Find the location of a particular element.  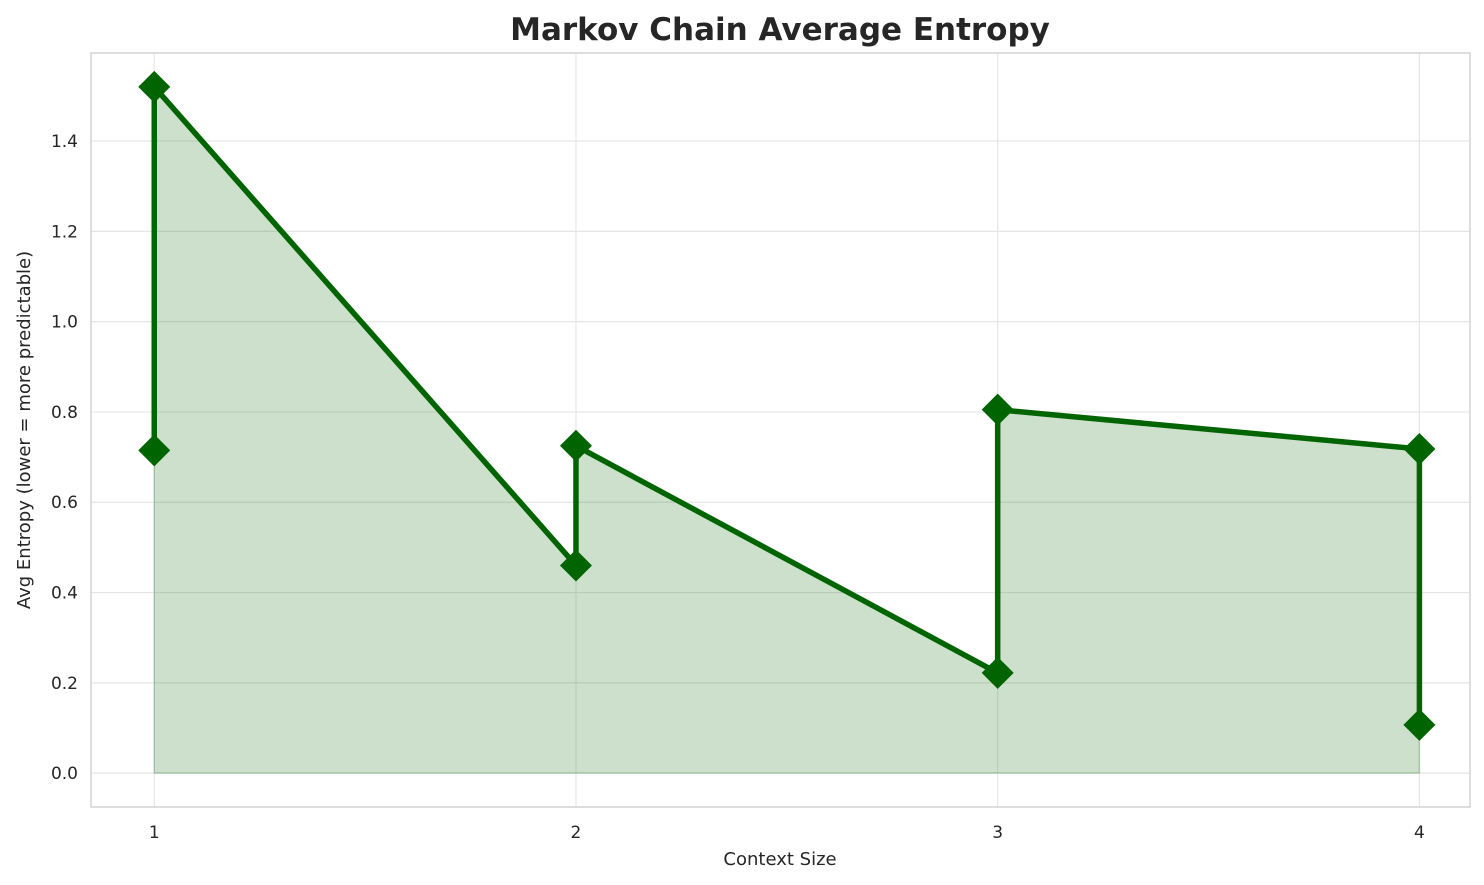

y-tick-label: 0.0 is located at coordinates (64, 774).